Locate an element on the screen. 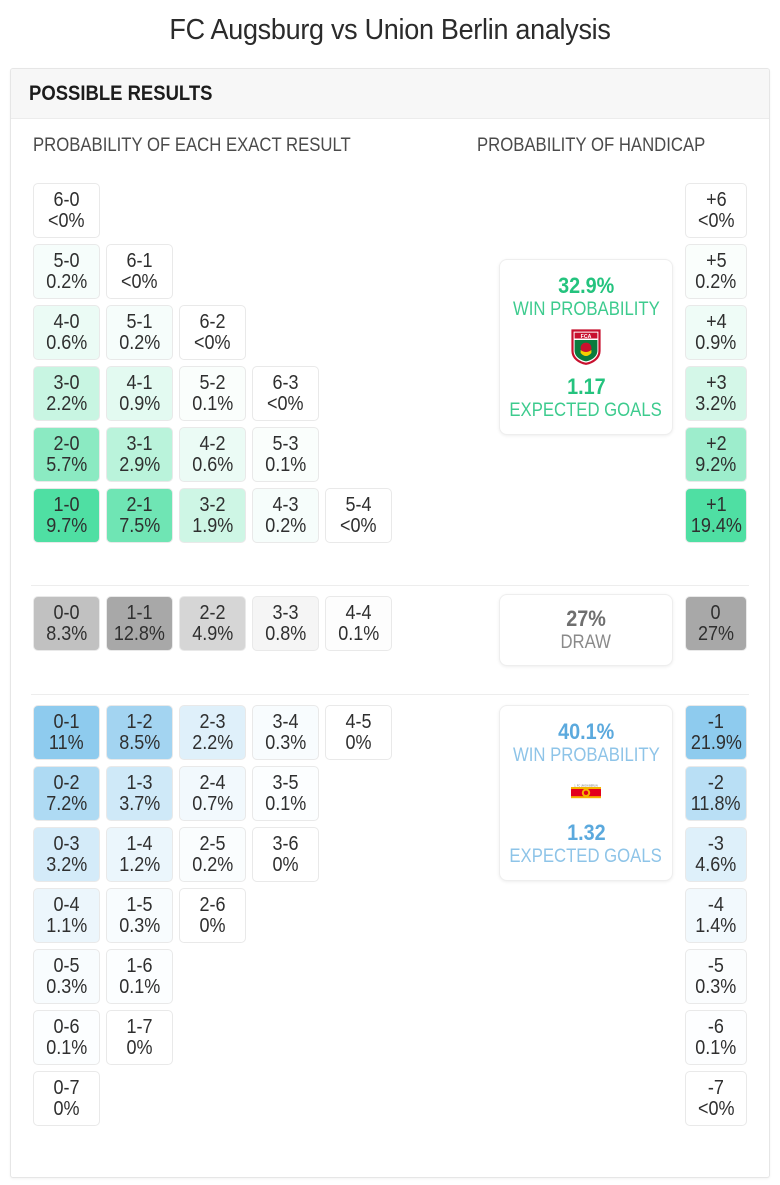 This screenshot has height=1185, width=780. result-cell: 1-5 0.3% is located at coordinates (139, 915).